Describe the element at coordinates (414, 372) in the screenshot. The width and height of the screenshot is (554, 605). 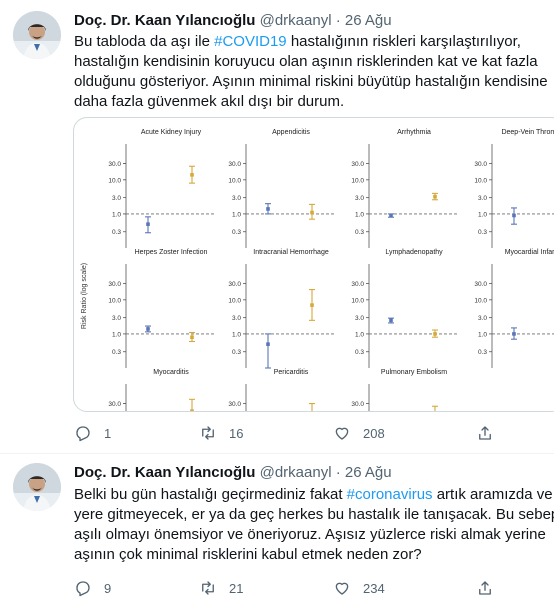
I see `panel-title: Pulmonary Embolism` at that location.